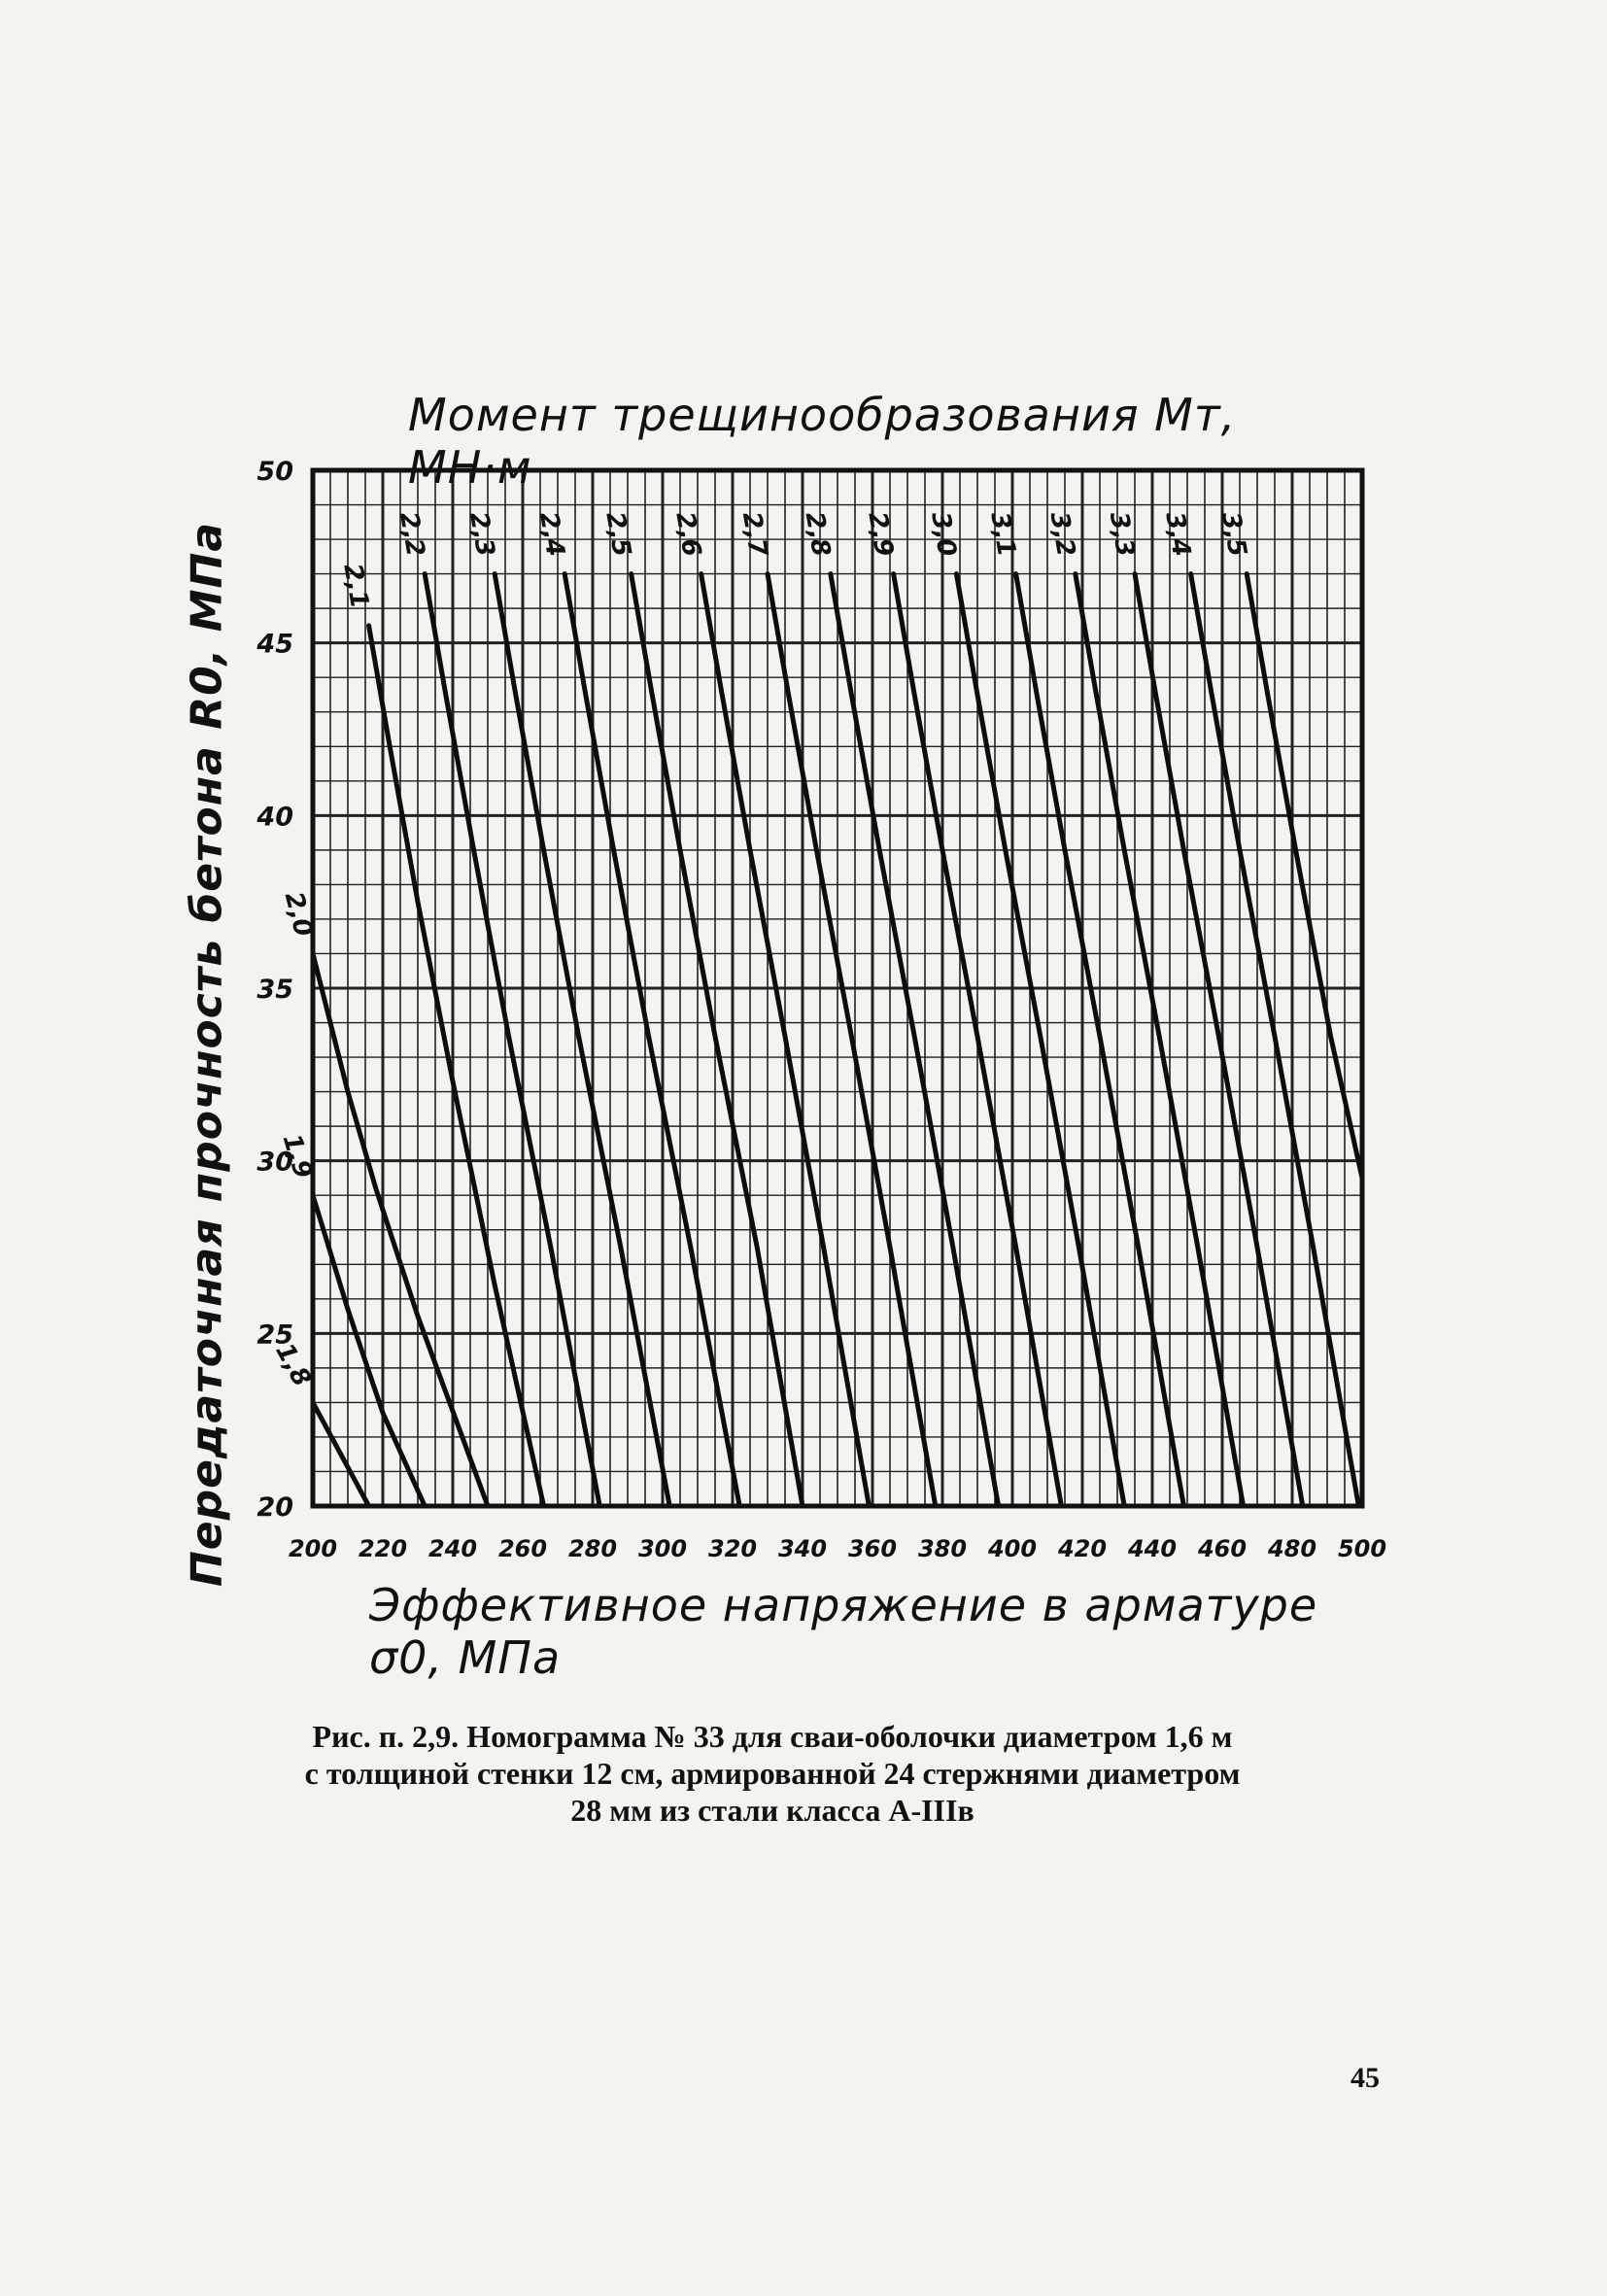 Image resolution: width=1607 pixels, height=2296 pixels. What do you see at coordinates (732, 1548) in the screenshot?
I see `x-tick-label: 320` at bounding box center [732, 1548].